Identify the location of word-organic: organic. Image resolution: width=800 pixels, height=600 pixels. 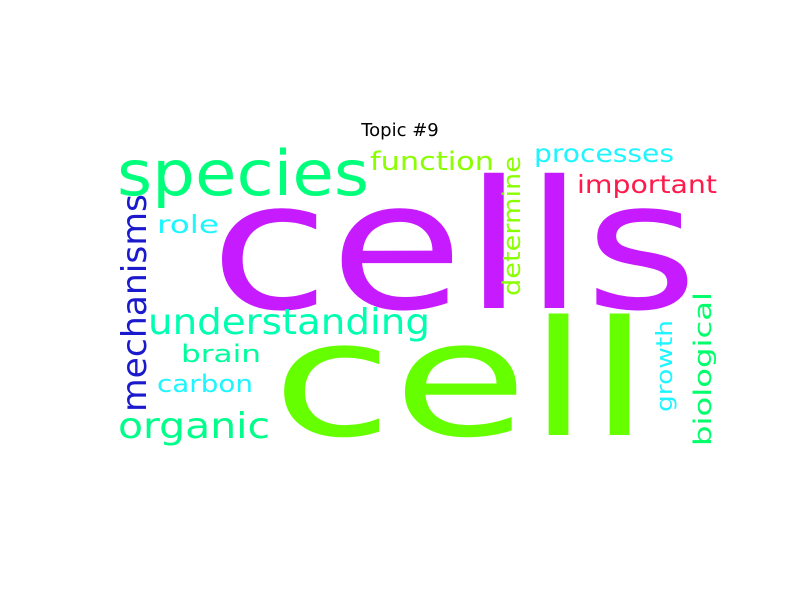
(194, 426).